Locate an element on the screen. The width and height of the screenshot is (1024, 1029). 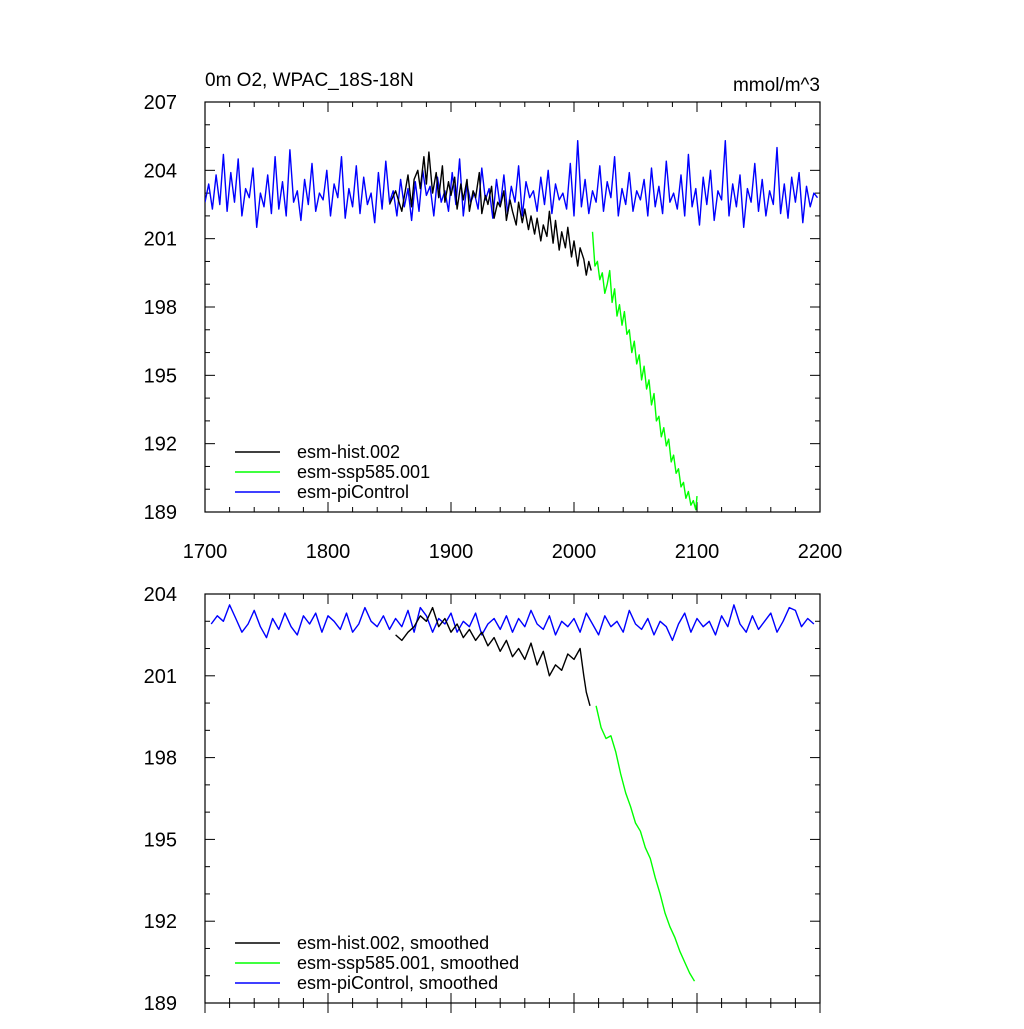
legend-label: esm-hist.002, smoothed is located at coordinates (393, 943).